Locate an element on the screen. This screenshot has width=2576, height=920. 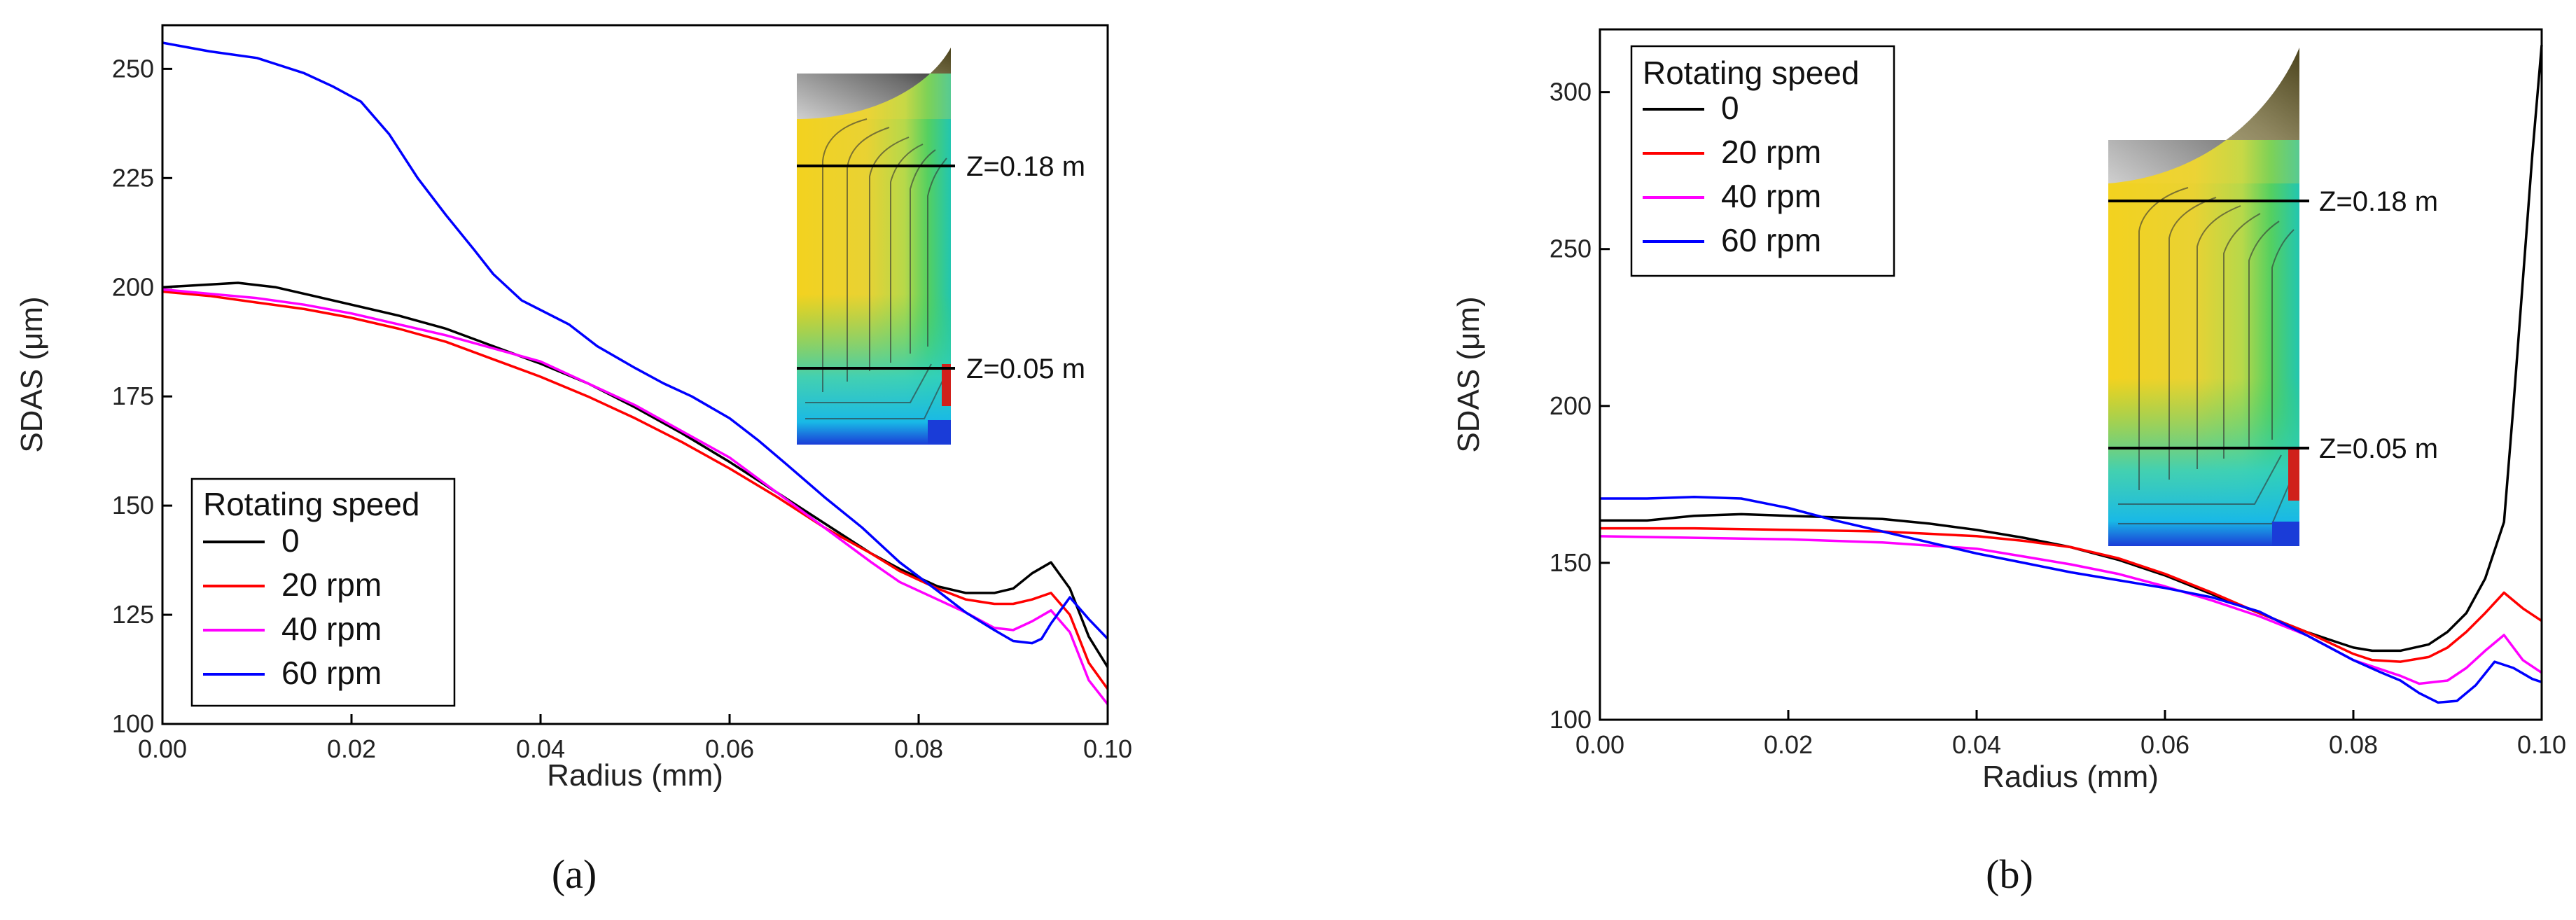
x-axis-ticks-a: 0.00 0.02 0.04 0.06 0.08 0.10 is located at coordinates (635, 738).